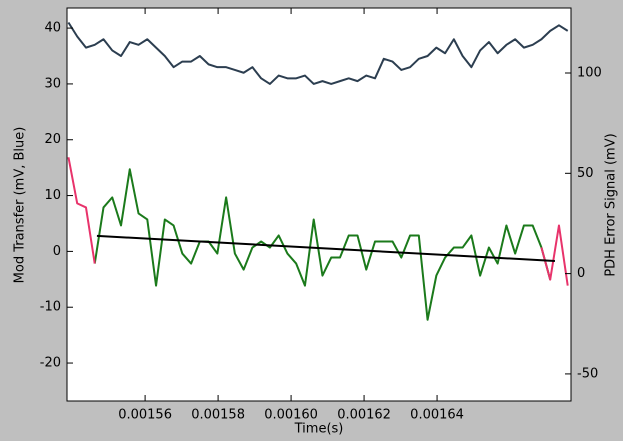 This screenshot has height=441, width=623. I want to click on y-tick-label: 0, so click(57, 251).